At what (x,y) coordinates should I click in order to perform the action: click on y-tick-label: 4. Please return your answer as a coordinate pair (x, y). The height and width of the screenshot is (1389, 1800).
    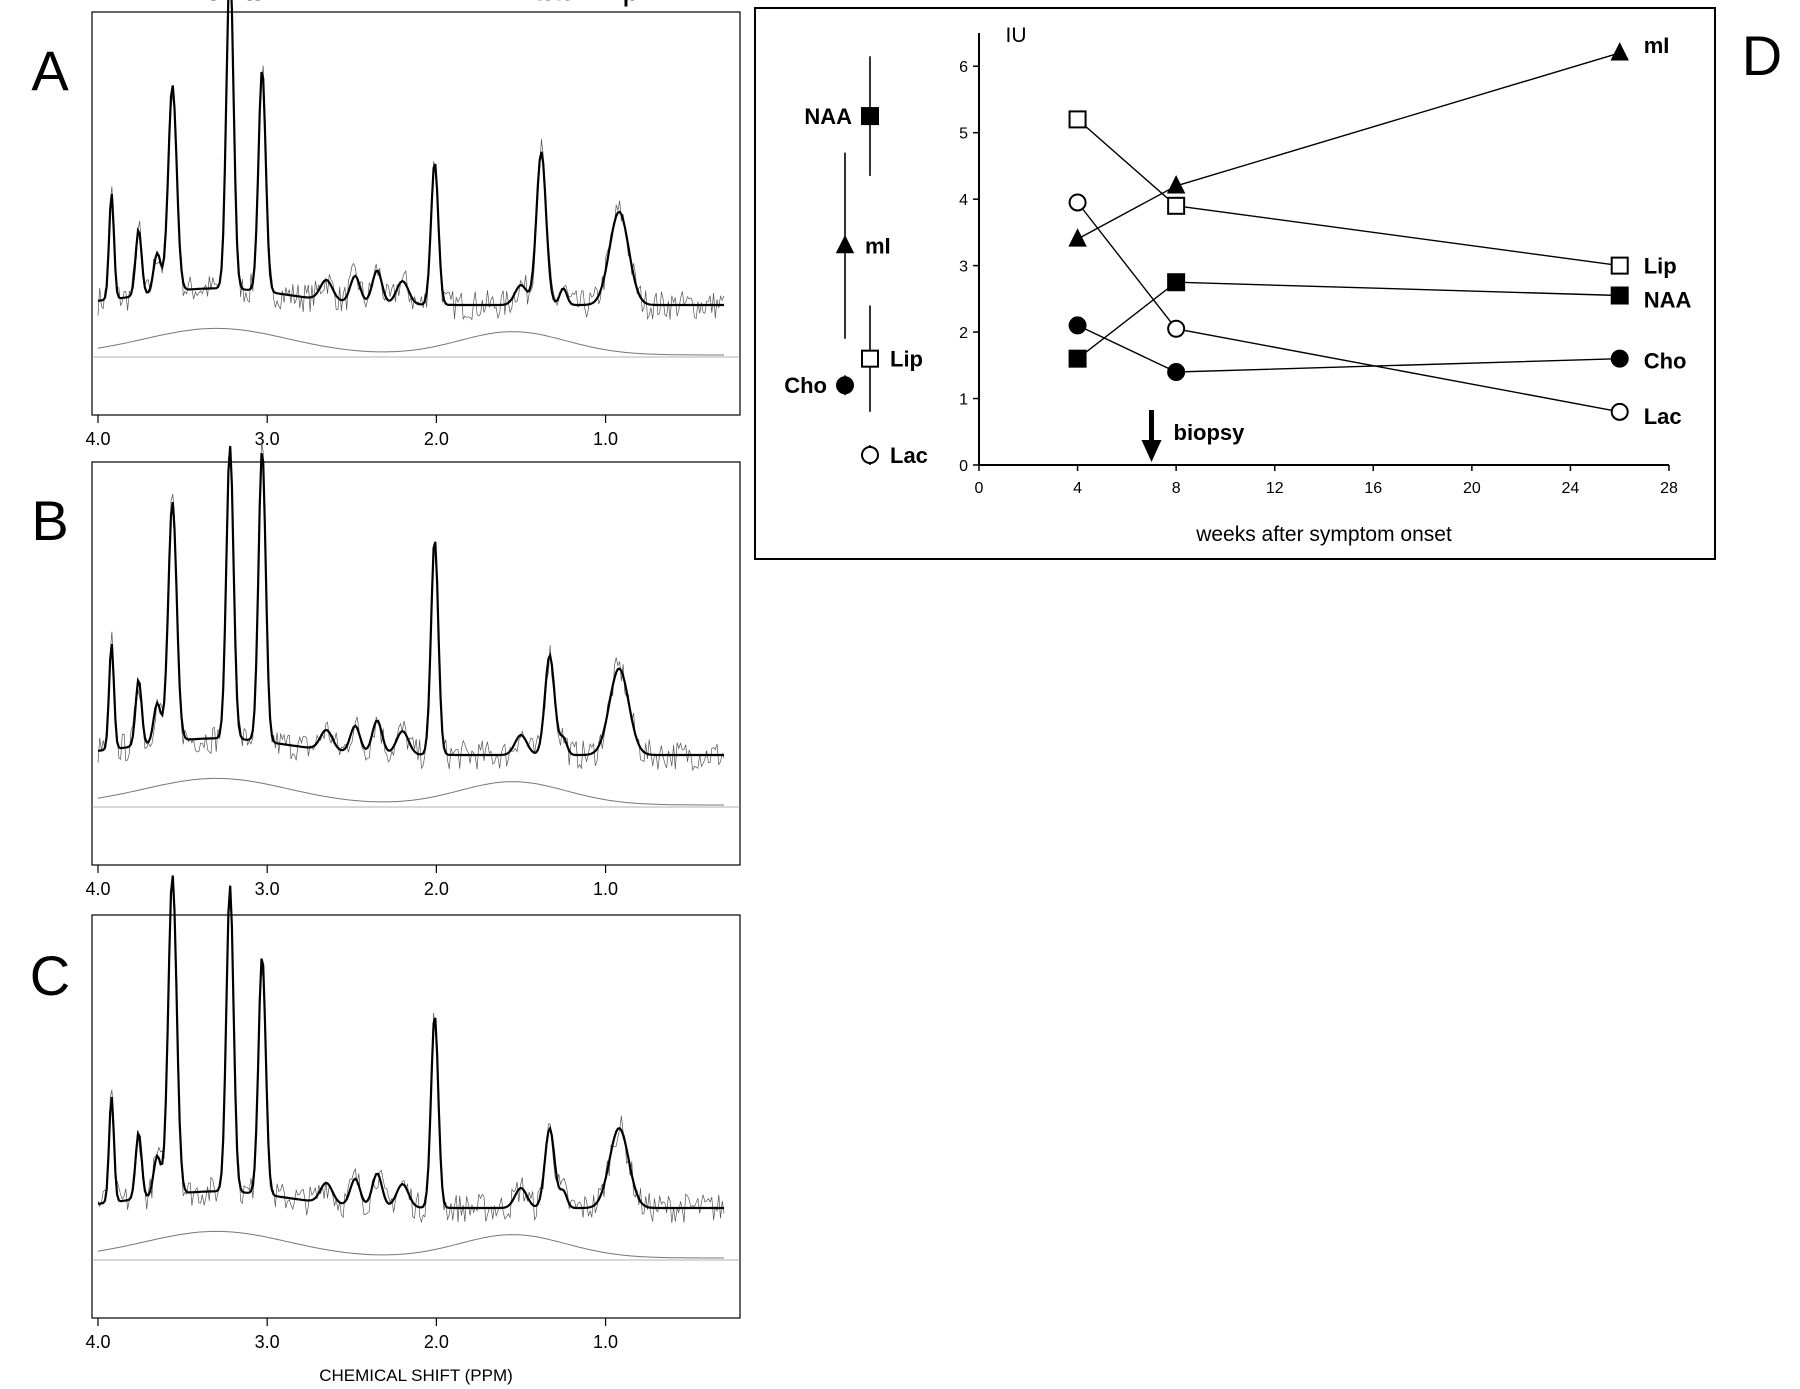
    Looking at the image, I should click on (963, 200).